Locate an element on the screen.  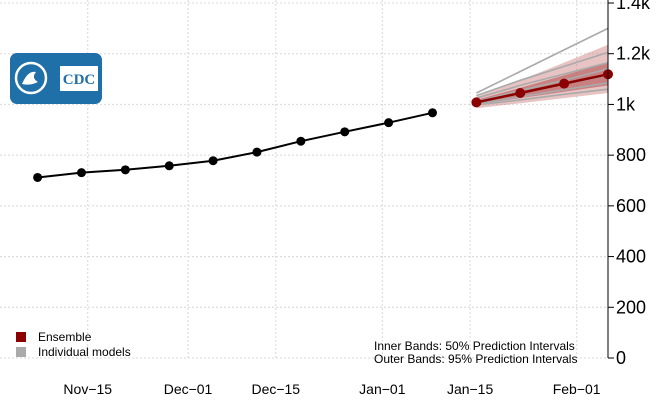
observed-series is located at coordinates (235, 145).